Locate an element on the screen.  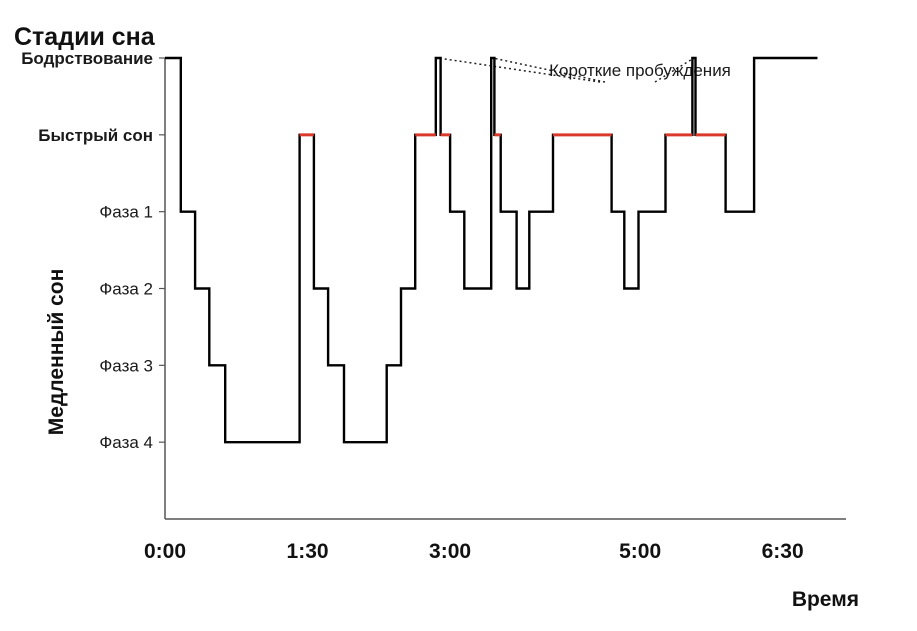
x-tick-label: 6:30 is located at coordinates (783, 551).